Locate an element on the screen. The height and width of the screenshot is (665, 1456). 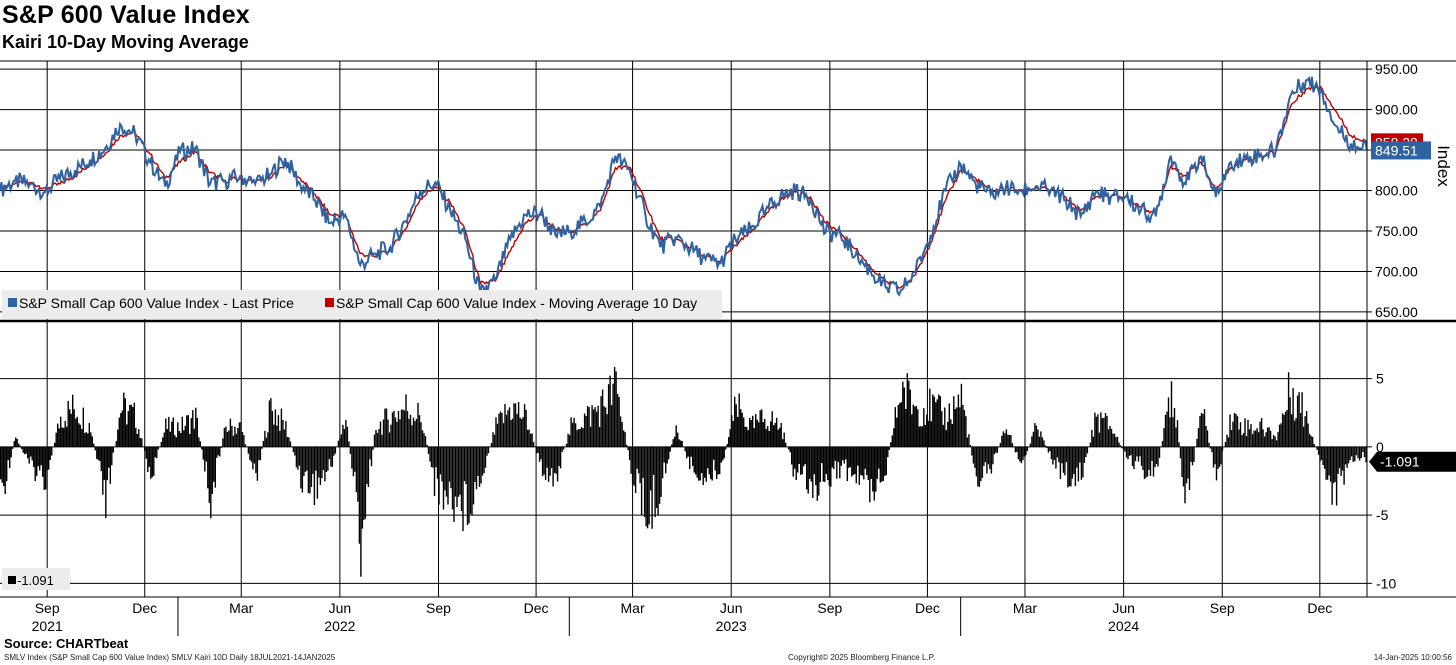
footer-copyright: Copyright© 2025 Bloomberg Finance L.P. is located at coordinates (862, 657).